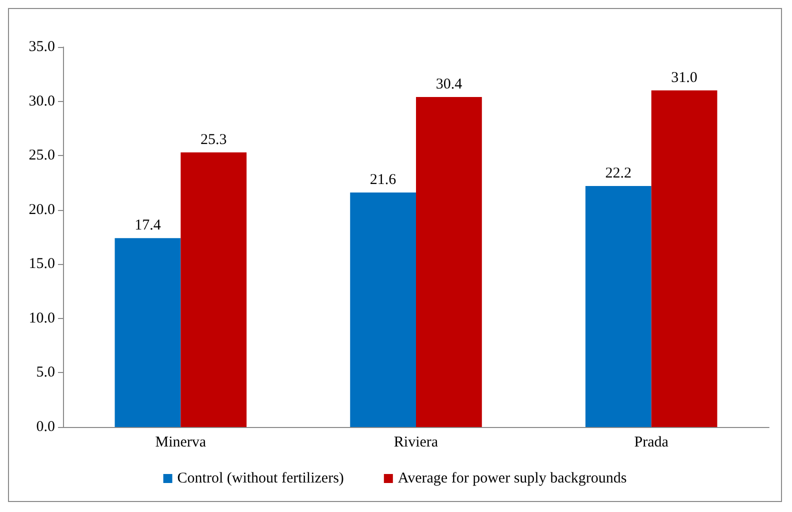  I want to click on y-tick-label: 10.0, so click(41, 318).